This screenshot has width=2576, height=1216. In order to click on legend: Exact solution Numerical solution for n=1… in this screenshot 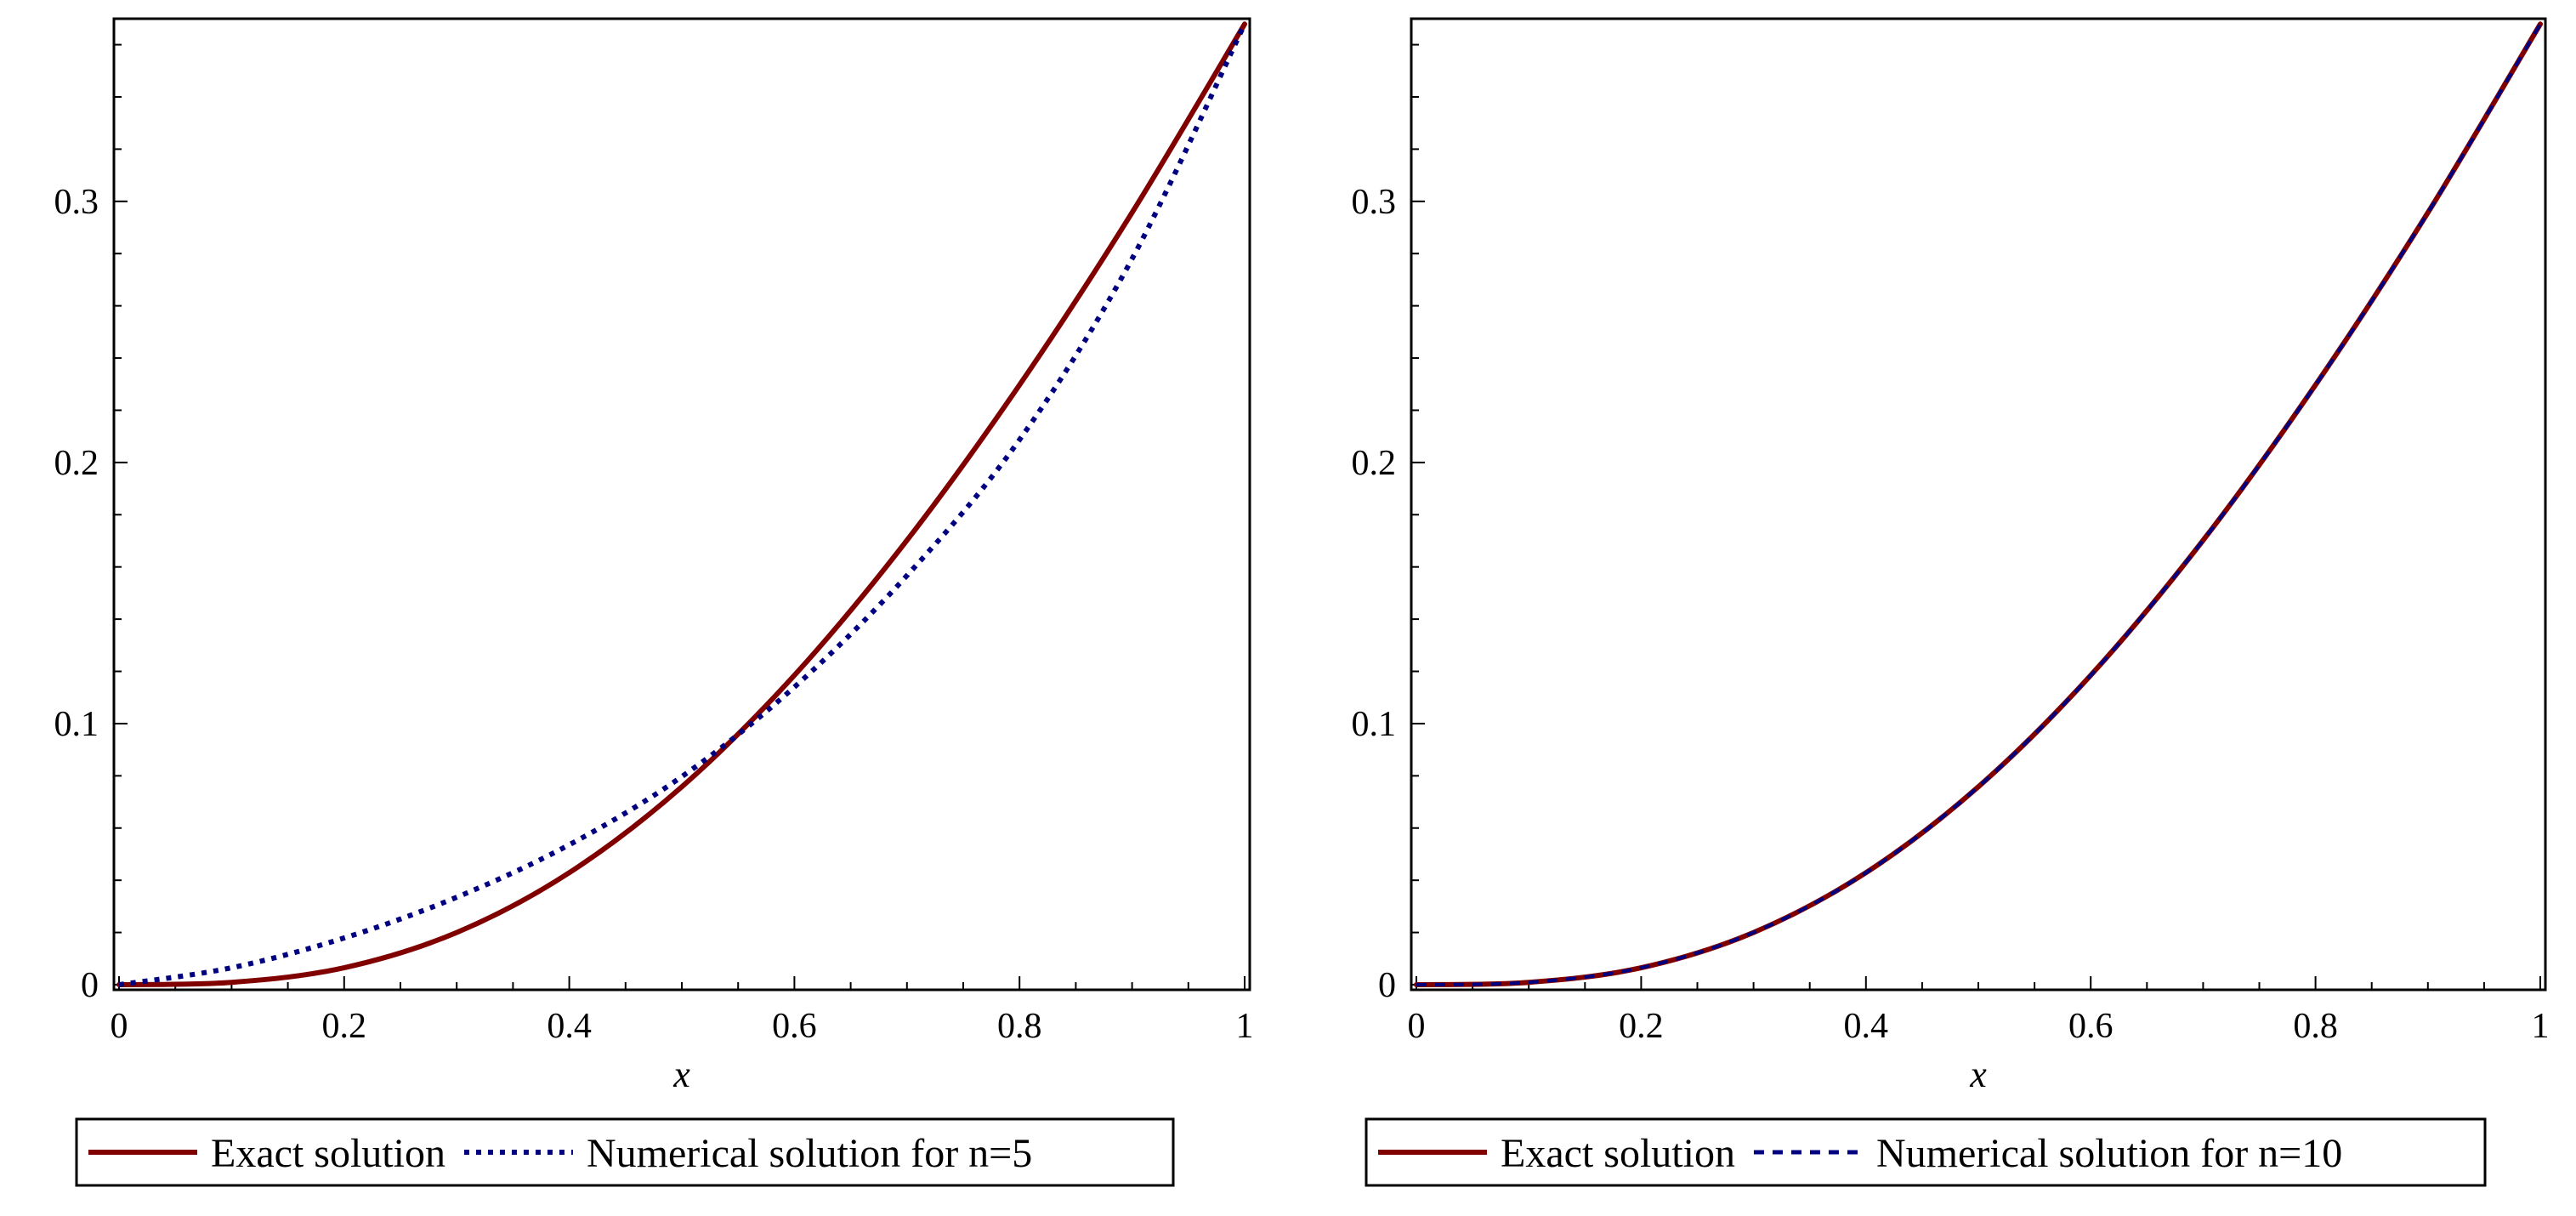, I will do `click(1926, 1152)`.